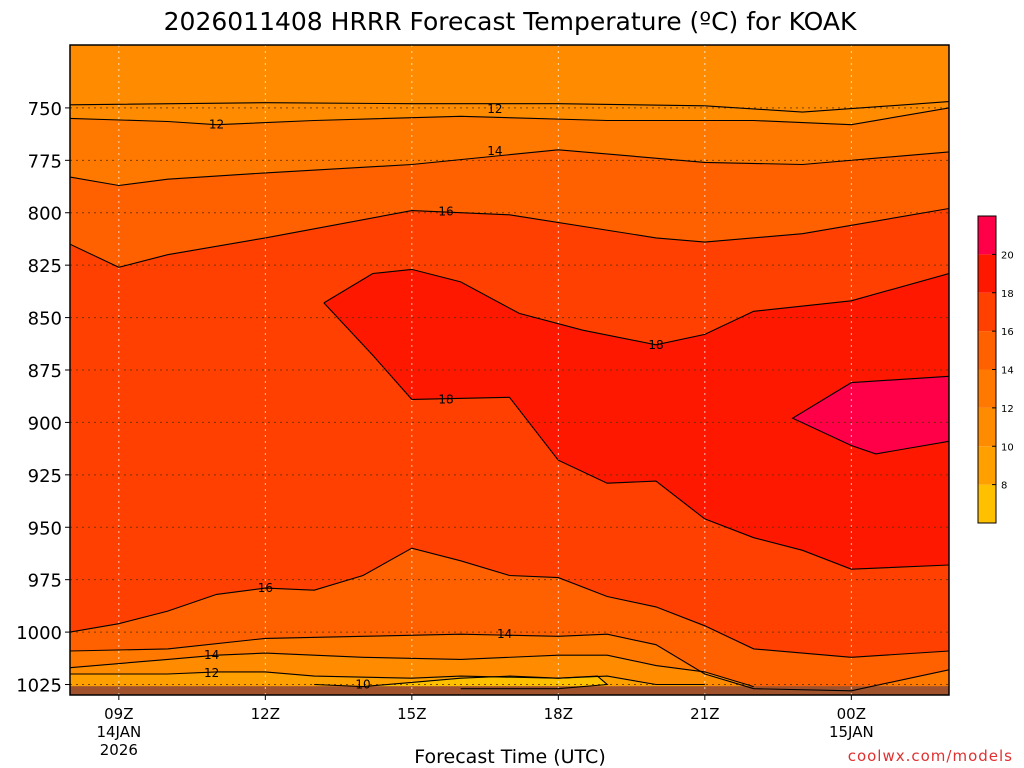  What do you see at coordinates (45, 371) in the screenshot?
I see `y-tick-label: 875` at bounding box center [45, 371].